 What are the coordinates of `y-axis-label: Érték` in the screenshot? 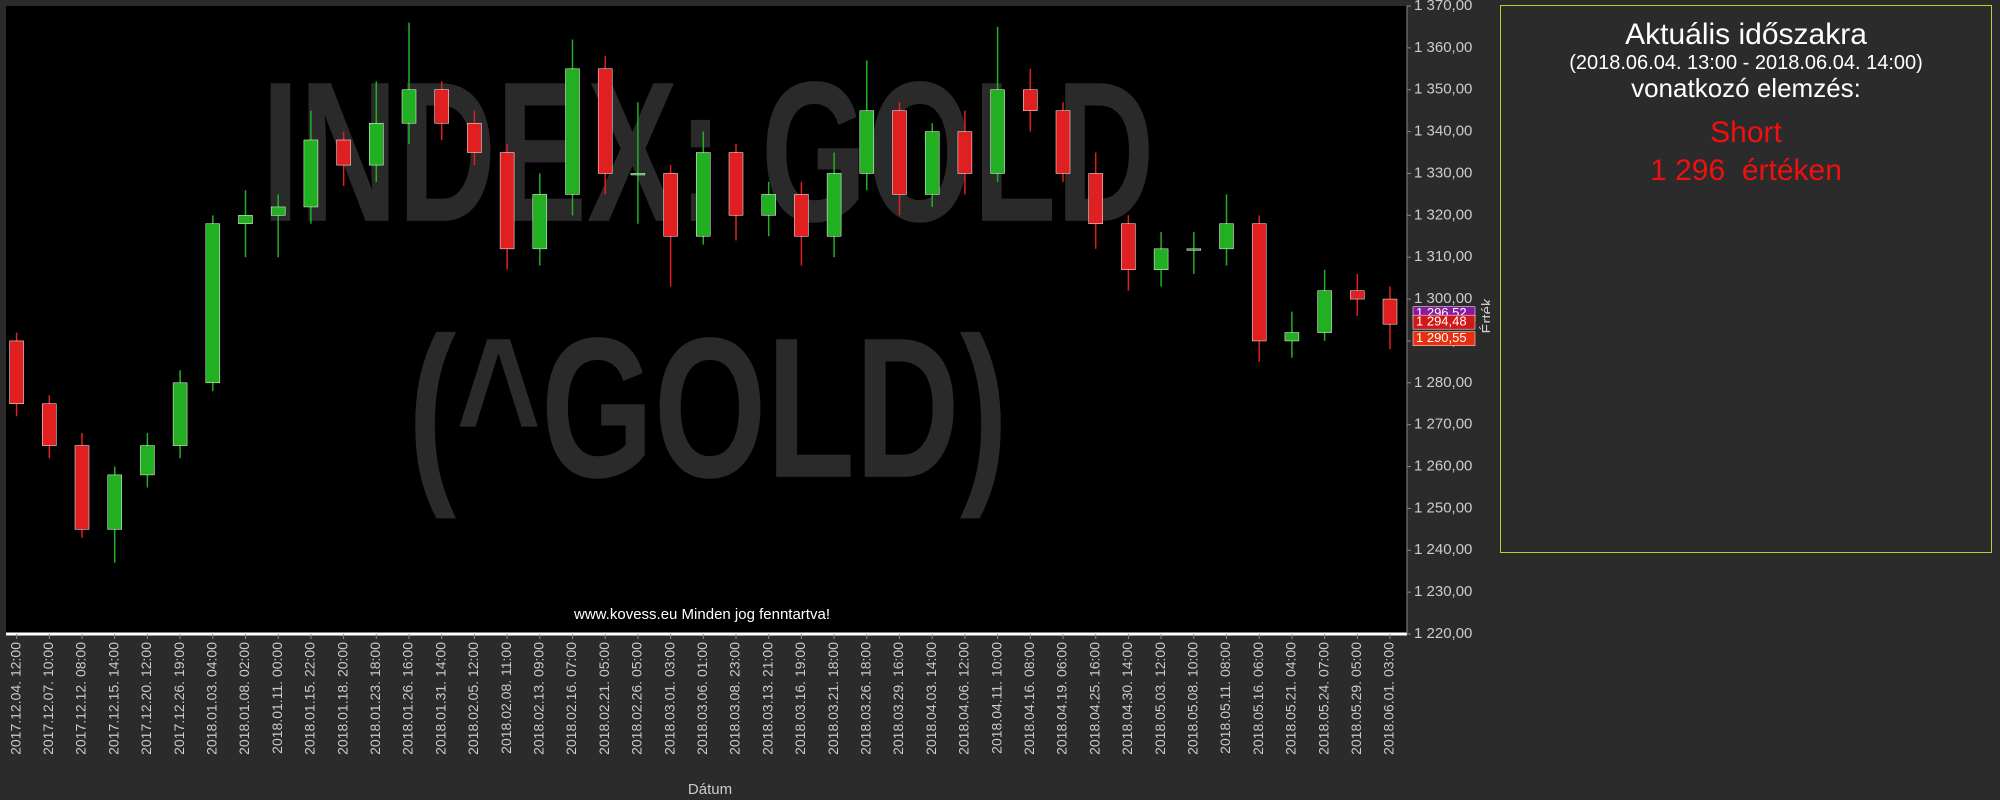 It's located at (1484, 316).